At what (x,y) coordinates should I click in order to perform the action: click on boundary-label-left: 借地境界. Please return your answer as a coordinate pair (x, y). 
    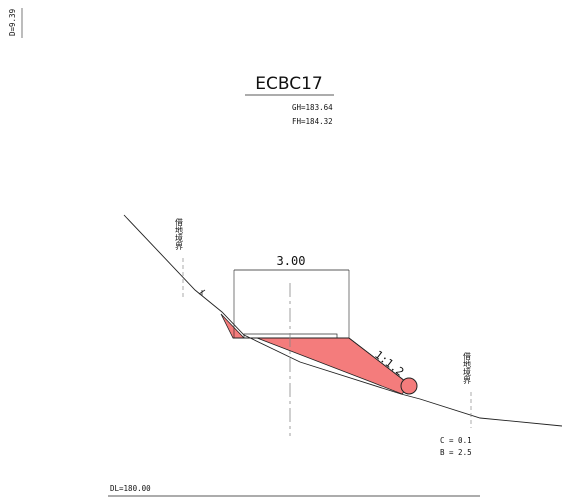
    Looking at the image, I should click on (179, 234).